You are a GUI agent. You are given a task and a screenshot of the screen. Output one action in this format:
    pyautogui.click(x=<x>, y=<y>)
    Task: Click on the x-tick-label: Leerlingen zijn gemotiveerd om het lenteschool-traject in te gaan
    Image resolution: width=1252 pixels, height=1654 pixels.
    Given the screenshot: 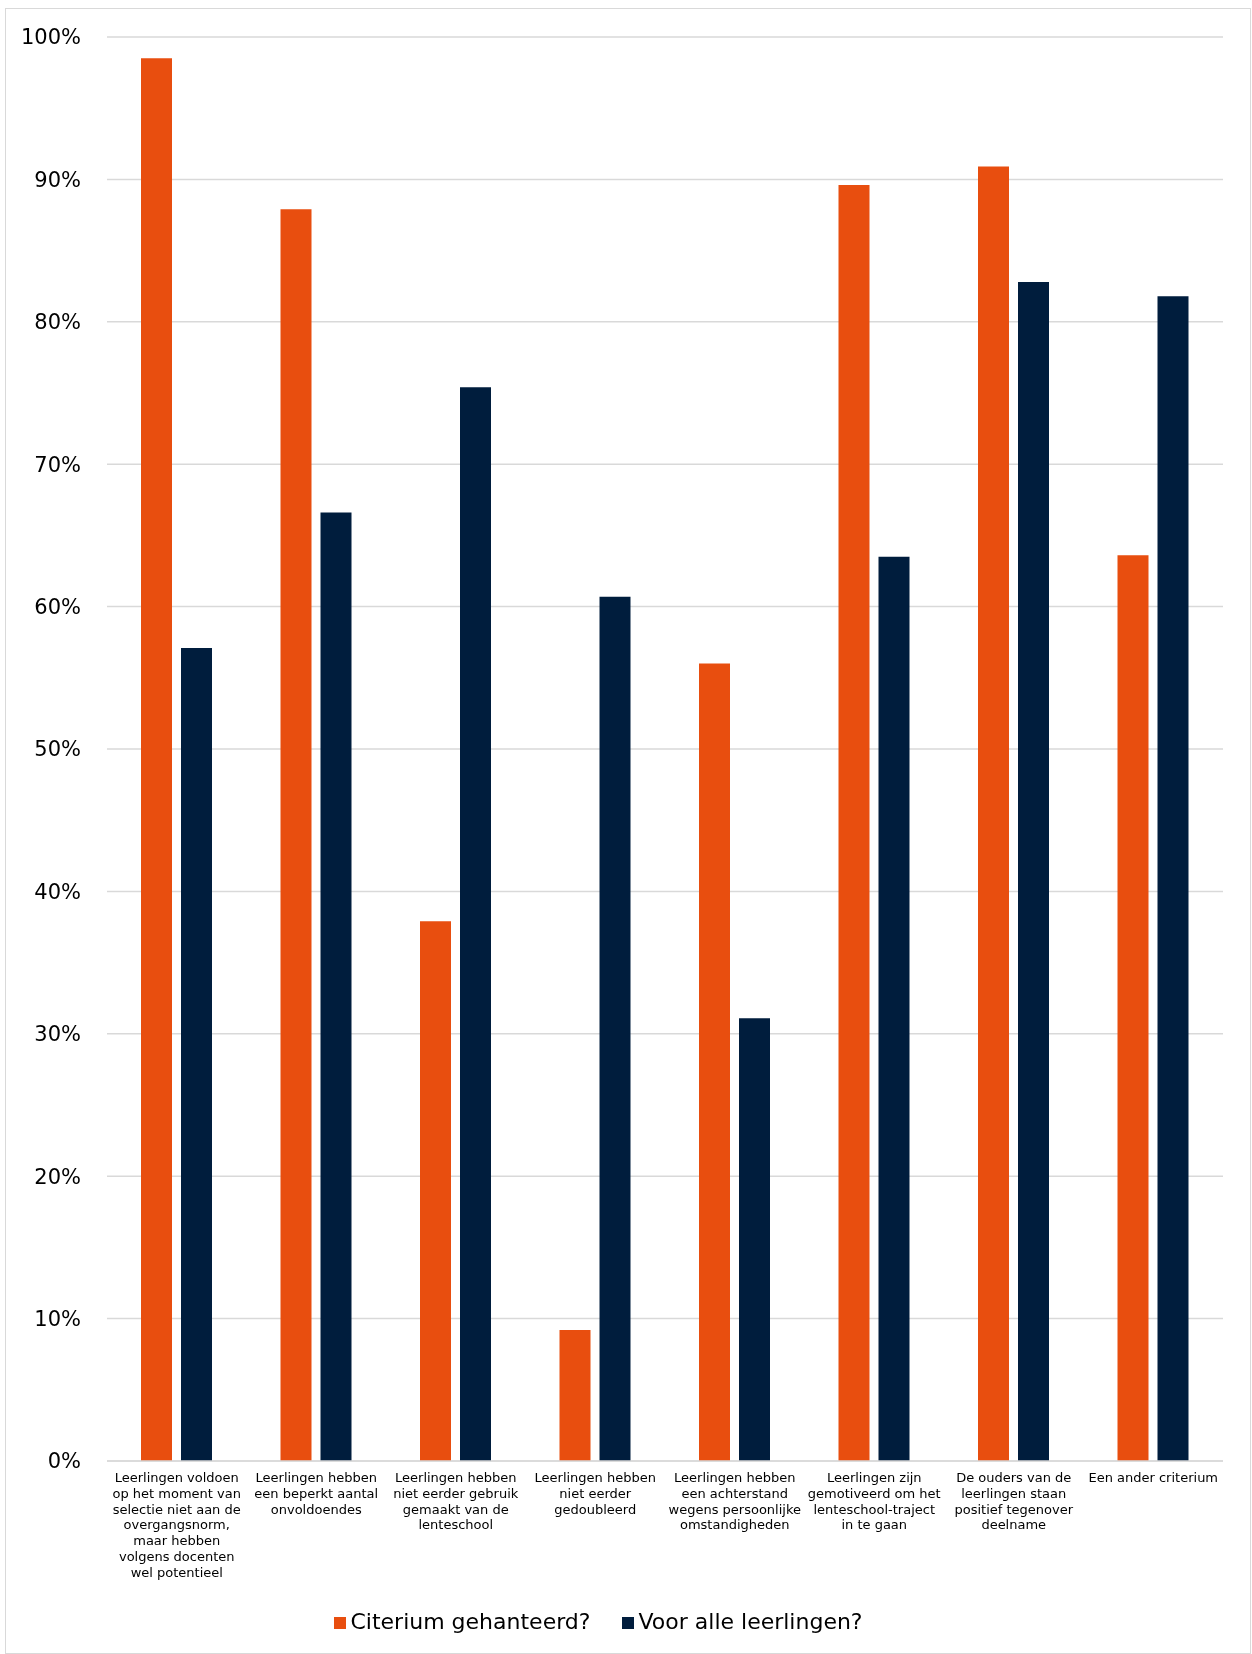 What is the action you would take?
    pyautogui.click(x=874, y=1501)
    